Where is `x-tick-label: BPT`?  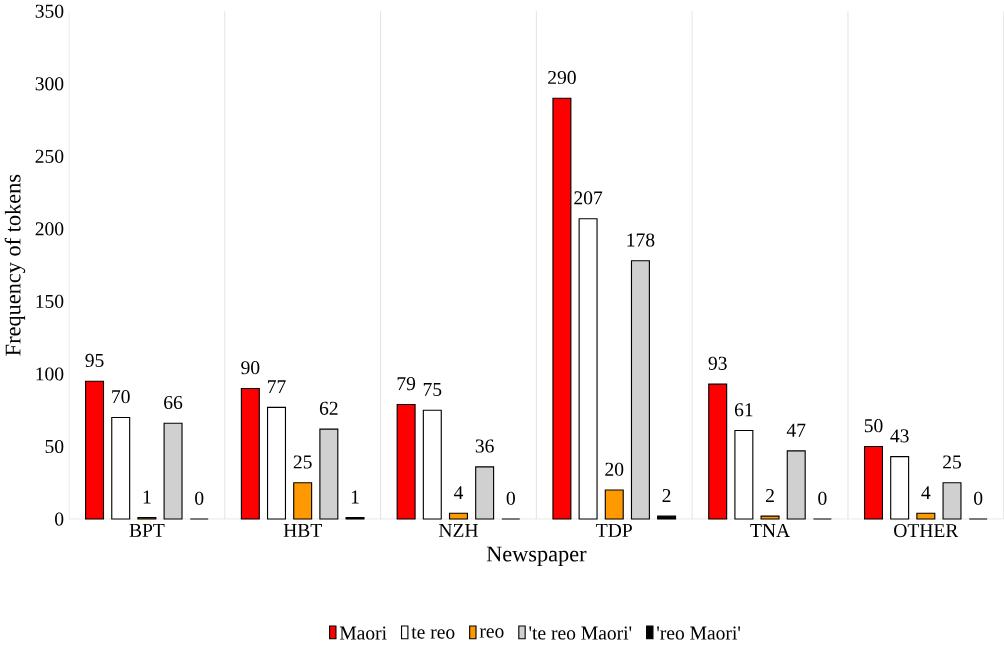 x-tick-label: BPT is located at coordinates (147, 530).